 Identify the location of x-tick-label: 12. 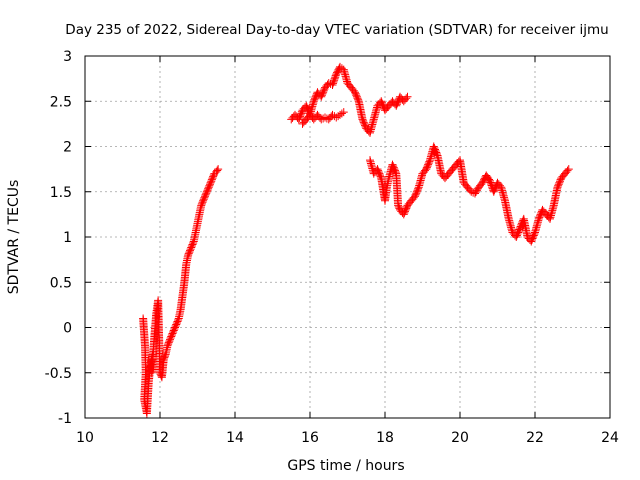
(160, 438).